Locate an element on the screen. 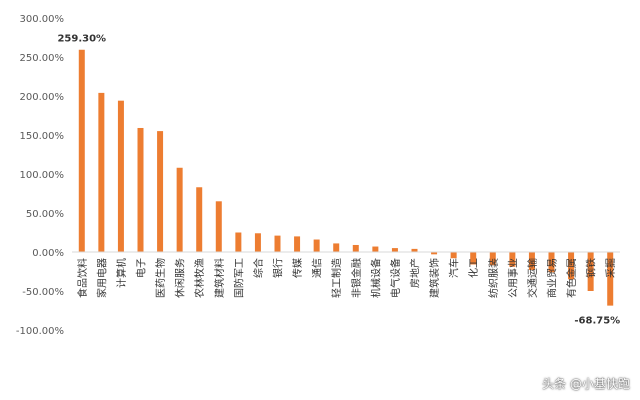 Image resolution: width=640 pixels, height=400 pixels. y-tick-label: 100.00% is located at coordinates (42, 175).